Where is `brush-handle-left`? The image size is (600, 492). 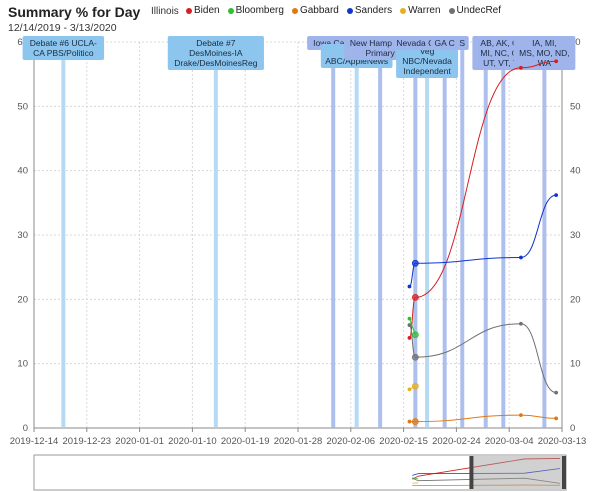 brush-handle-left is located at coordinates (471, 472).